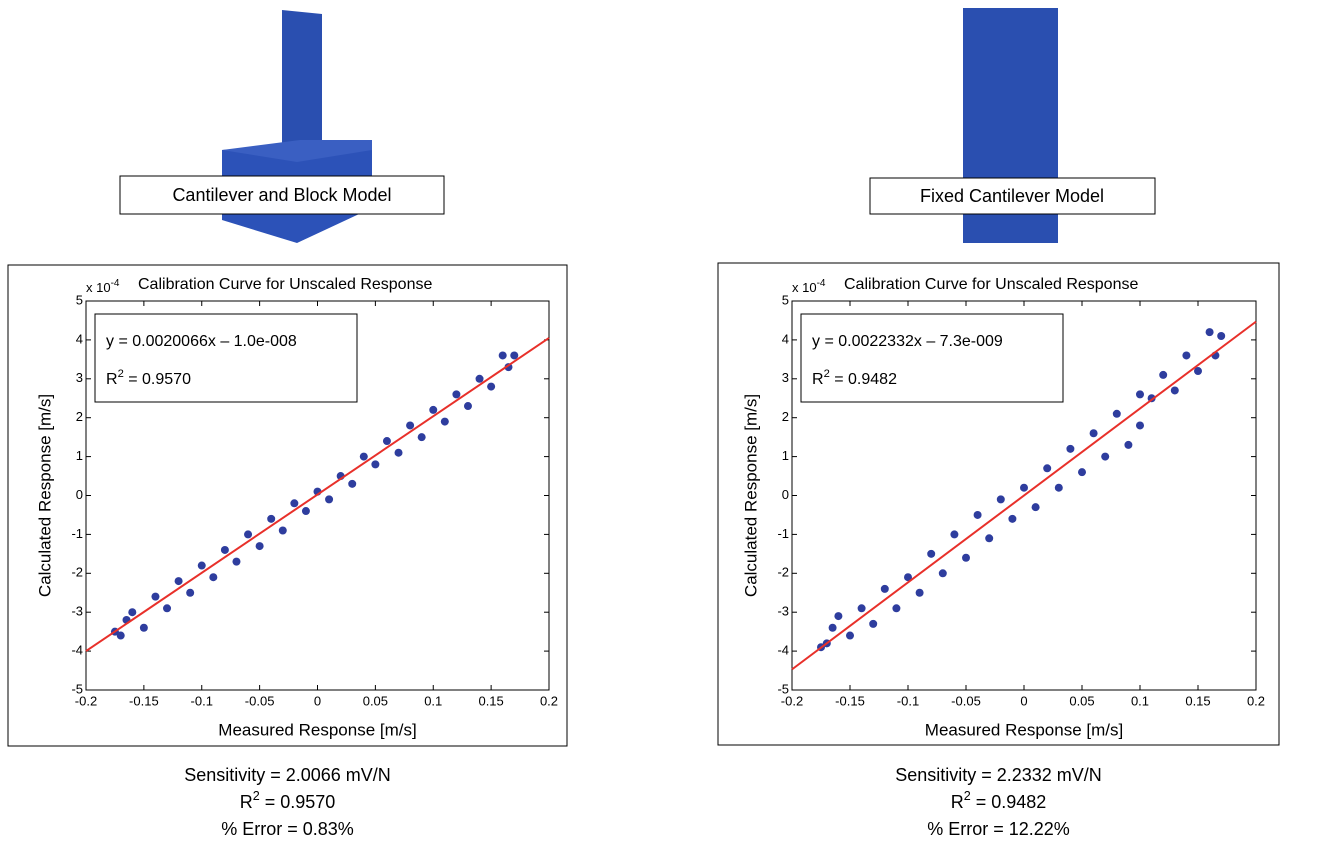 The width and height of the screenshot is (1325, 850). What do you see at coordinates (375, 700) in the screenshot?
I see `x-tick-label: 0.05` at bounding box center [375, 700].